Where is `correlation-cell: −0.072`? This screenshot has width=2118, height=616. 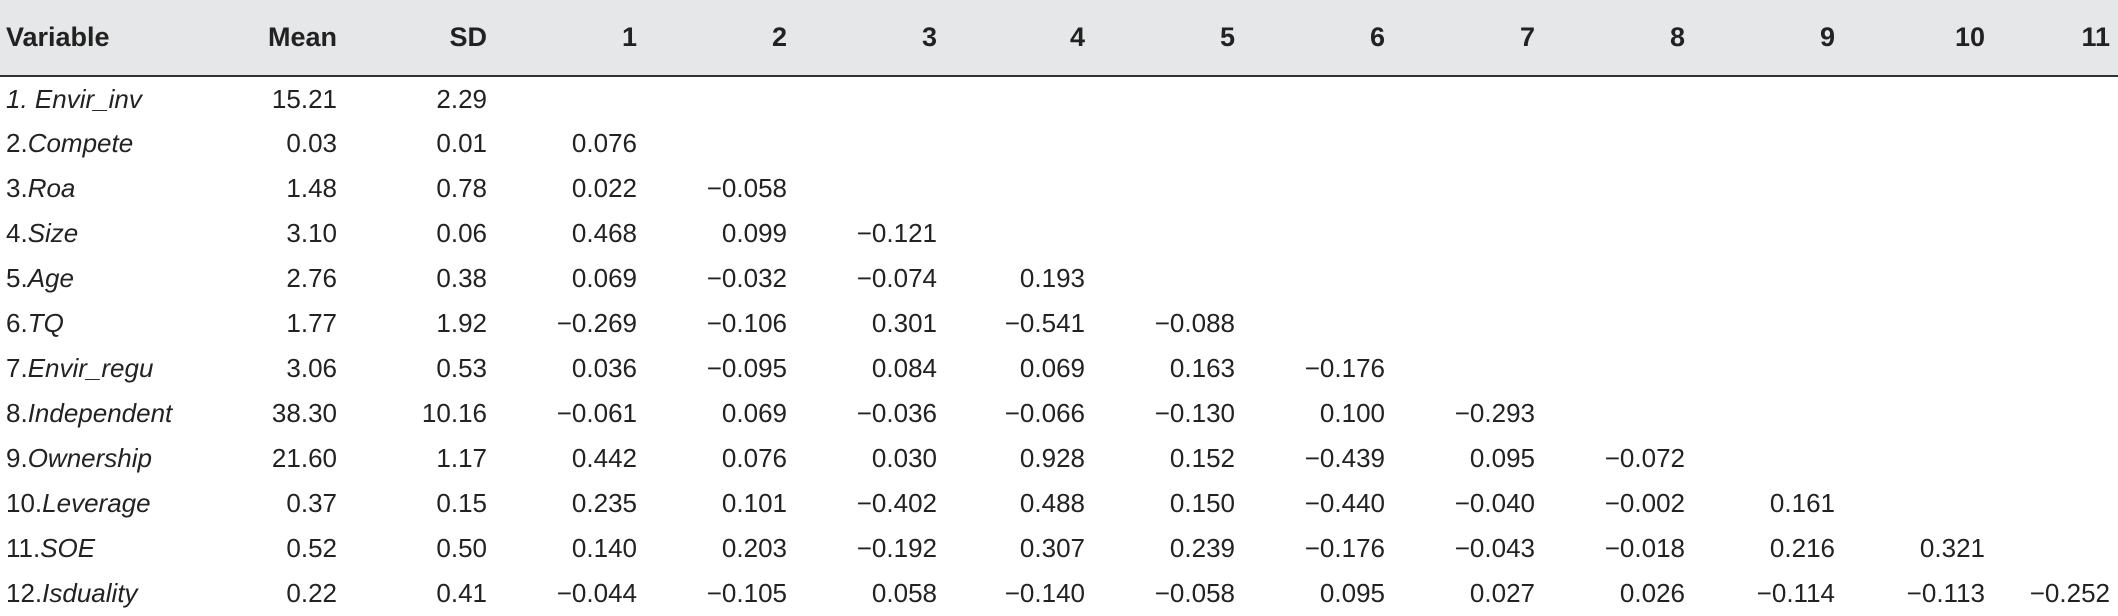
correlation-cell: −0.072 is located at coordinates (1644, 458).